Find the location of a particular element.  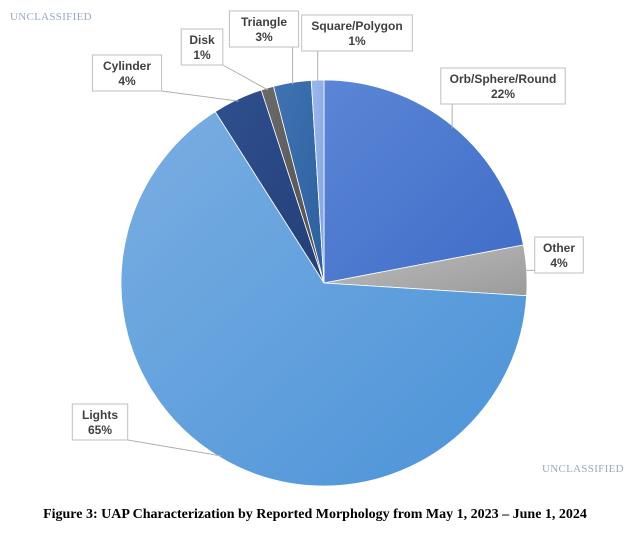

slice-percent-label: 22% is located at coordinates (503, 94).